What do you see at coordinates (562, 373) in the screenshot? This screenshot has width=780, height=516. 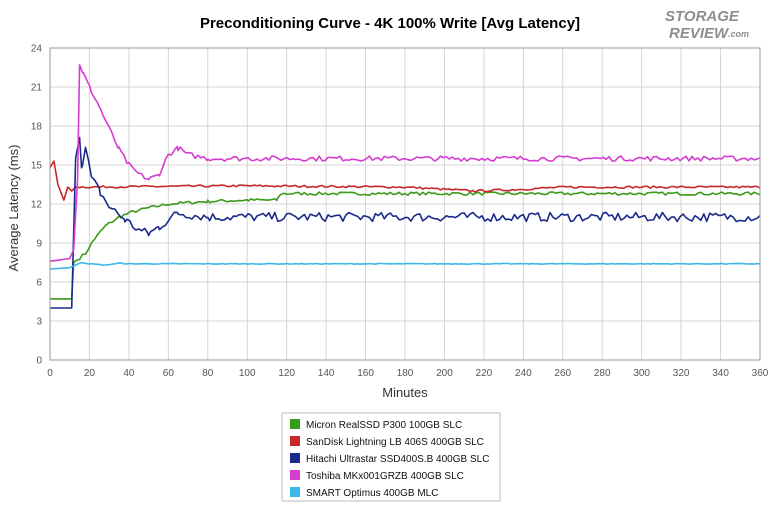 I see `x-tick-label: 260` at bounding box center [562, 373].